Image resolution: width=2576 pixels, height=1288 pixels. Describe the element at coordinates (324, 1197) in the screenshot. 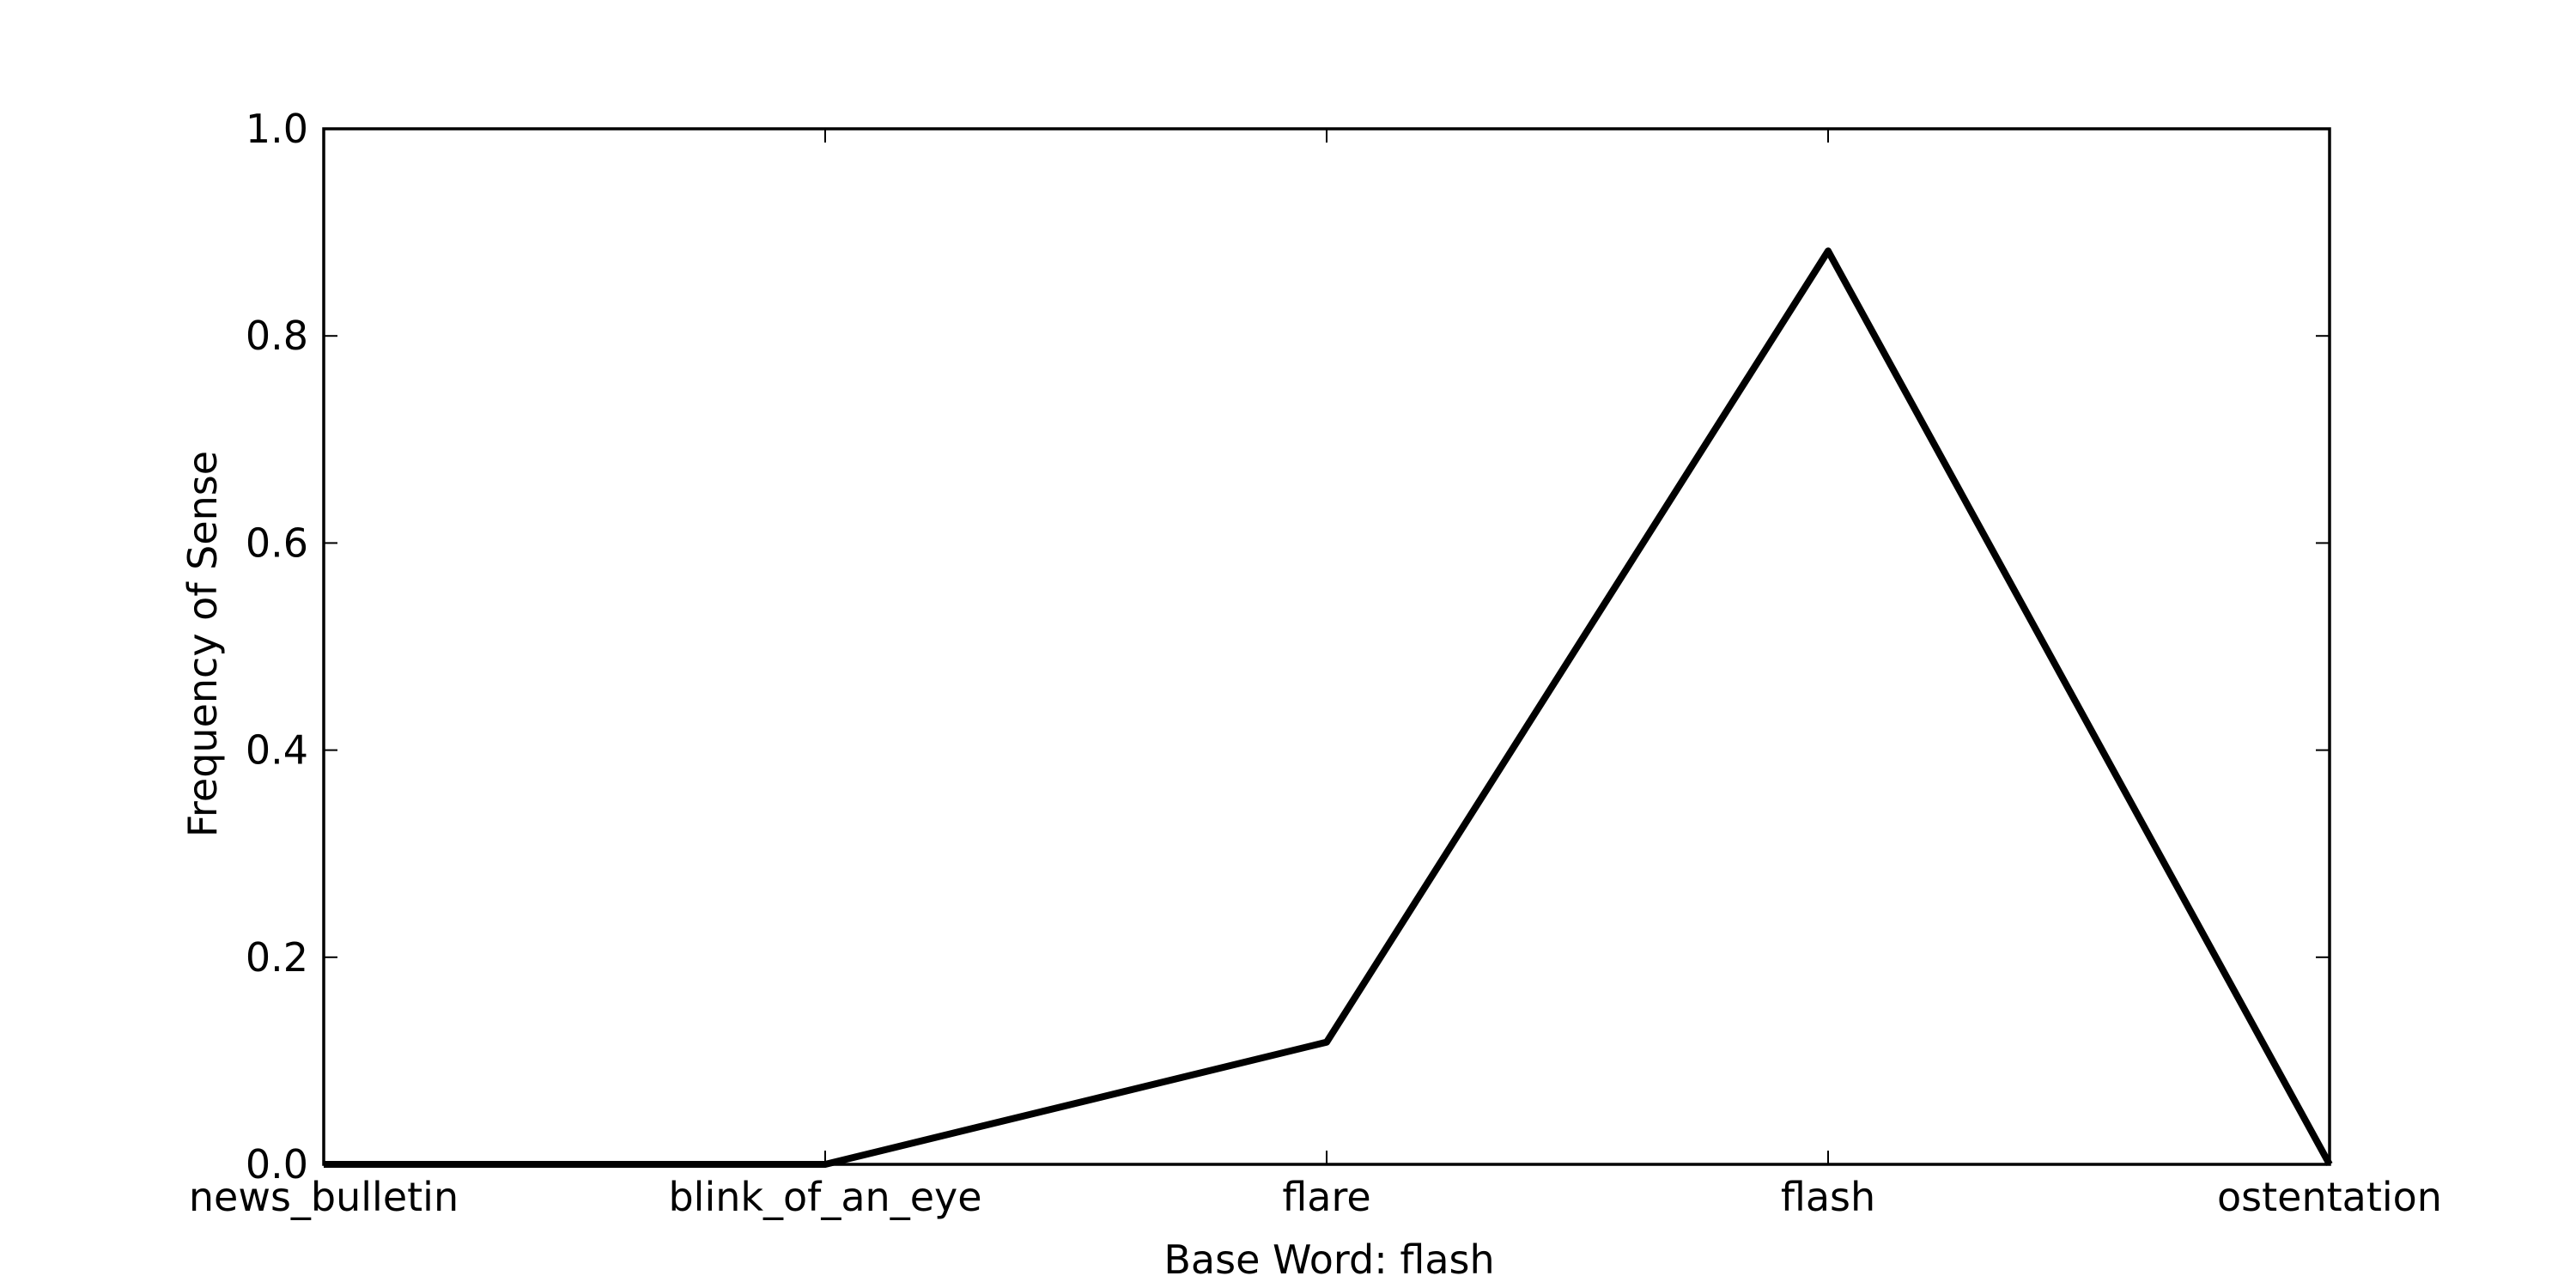

I see `x-tick-label: news_bulletin` at that location.